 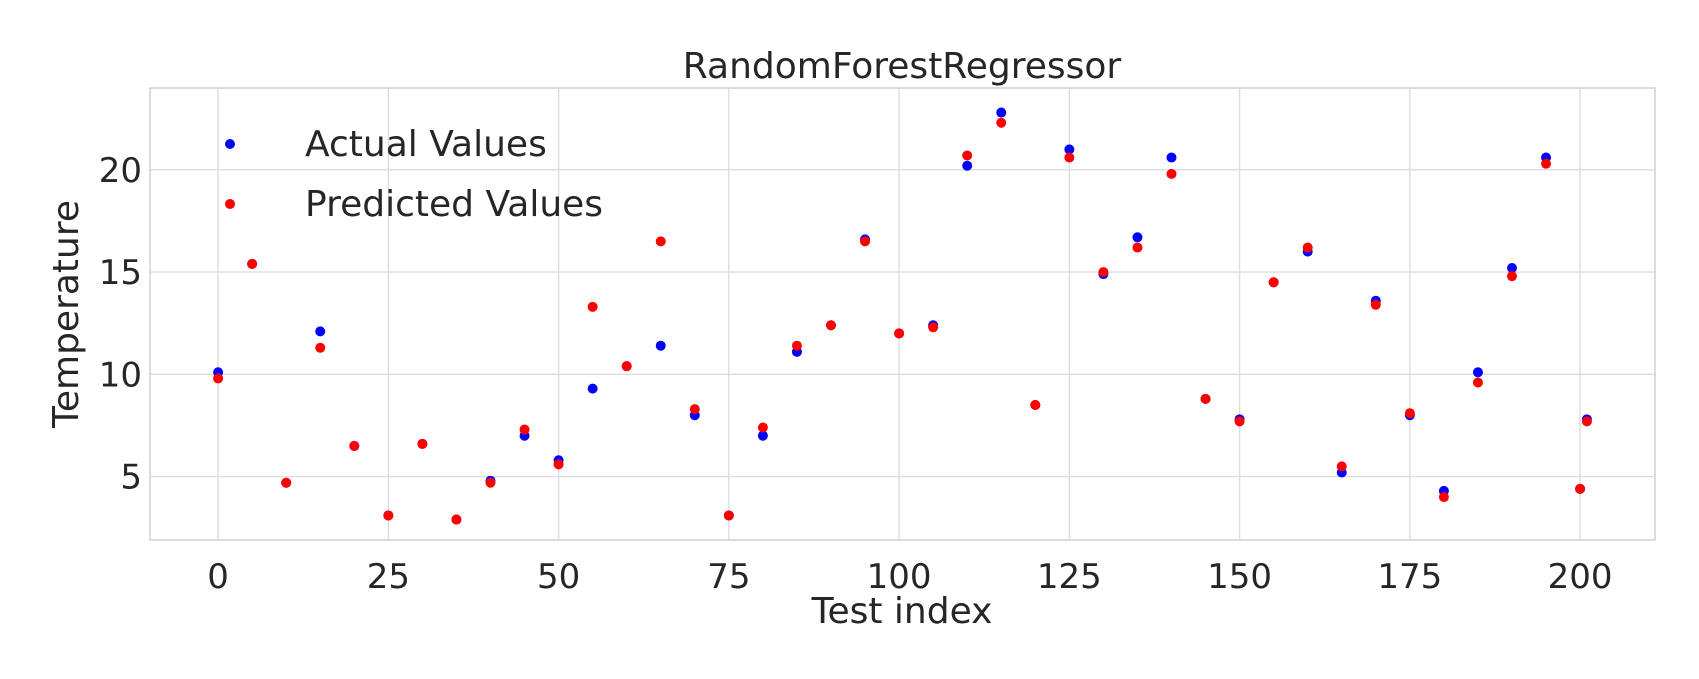 I want to click on y-tick-label: 5, so click(x=131, y=478).